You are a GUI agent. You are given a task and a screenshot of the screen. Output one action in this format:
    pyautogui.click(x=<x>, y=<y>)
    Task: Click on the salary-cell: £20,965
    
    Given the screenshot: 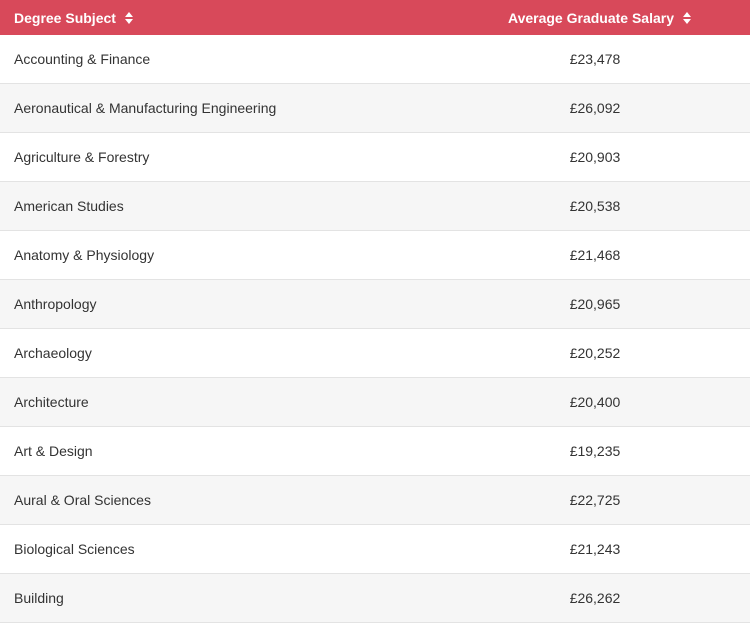 What is the action you would take?
    pyautogui.click(x=595, y=304)
    